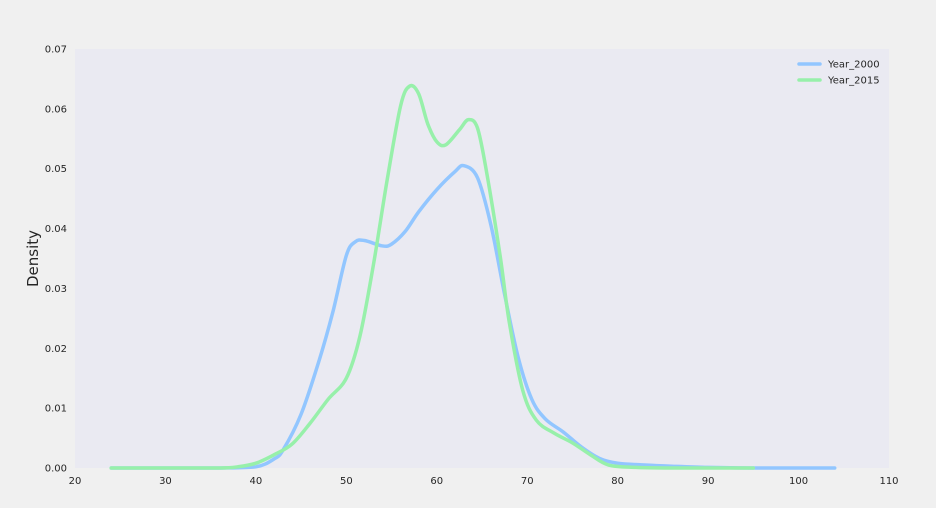 The image size is (936, 508). What do you see at coordinates (617, 481) in the screenshot?
I see `x-tick-label: 80` at bounding box center [617, 481].